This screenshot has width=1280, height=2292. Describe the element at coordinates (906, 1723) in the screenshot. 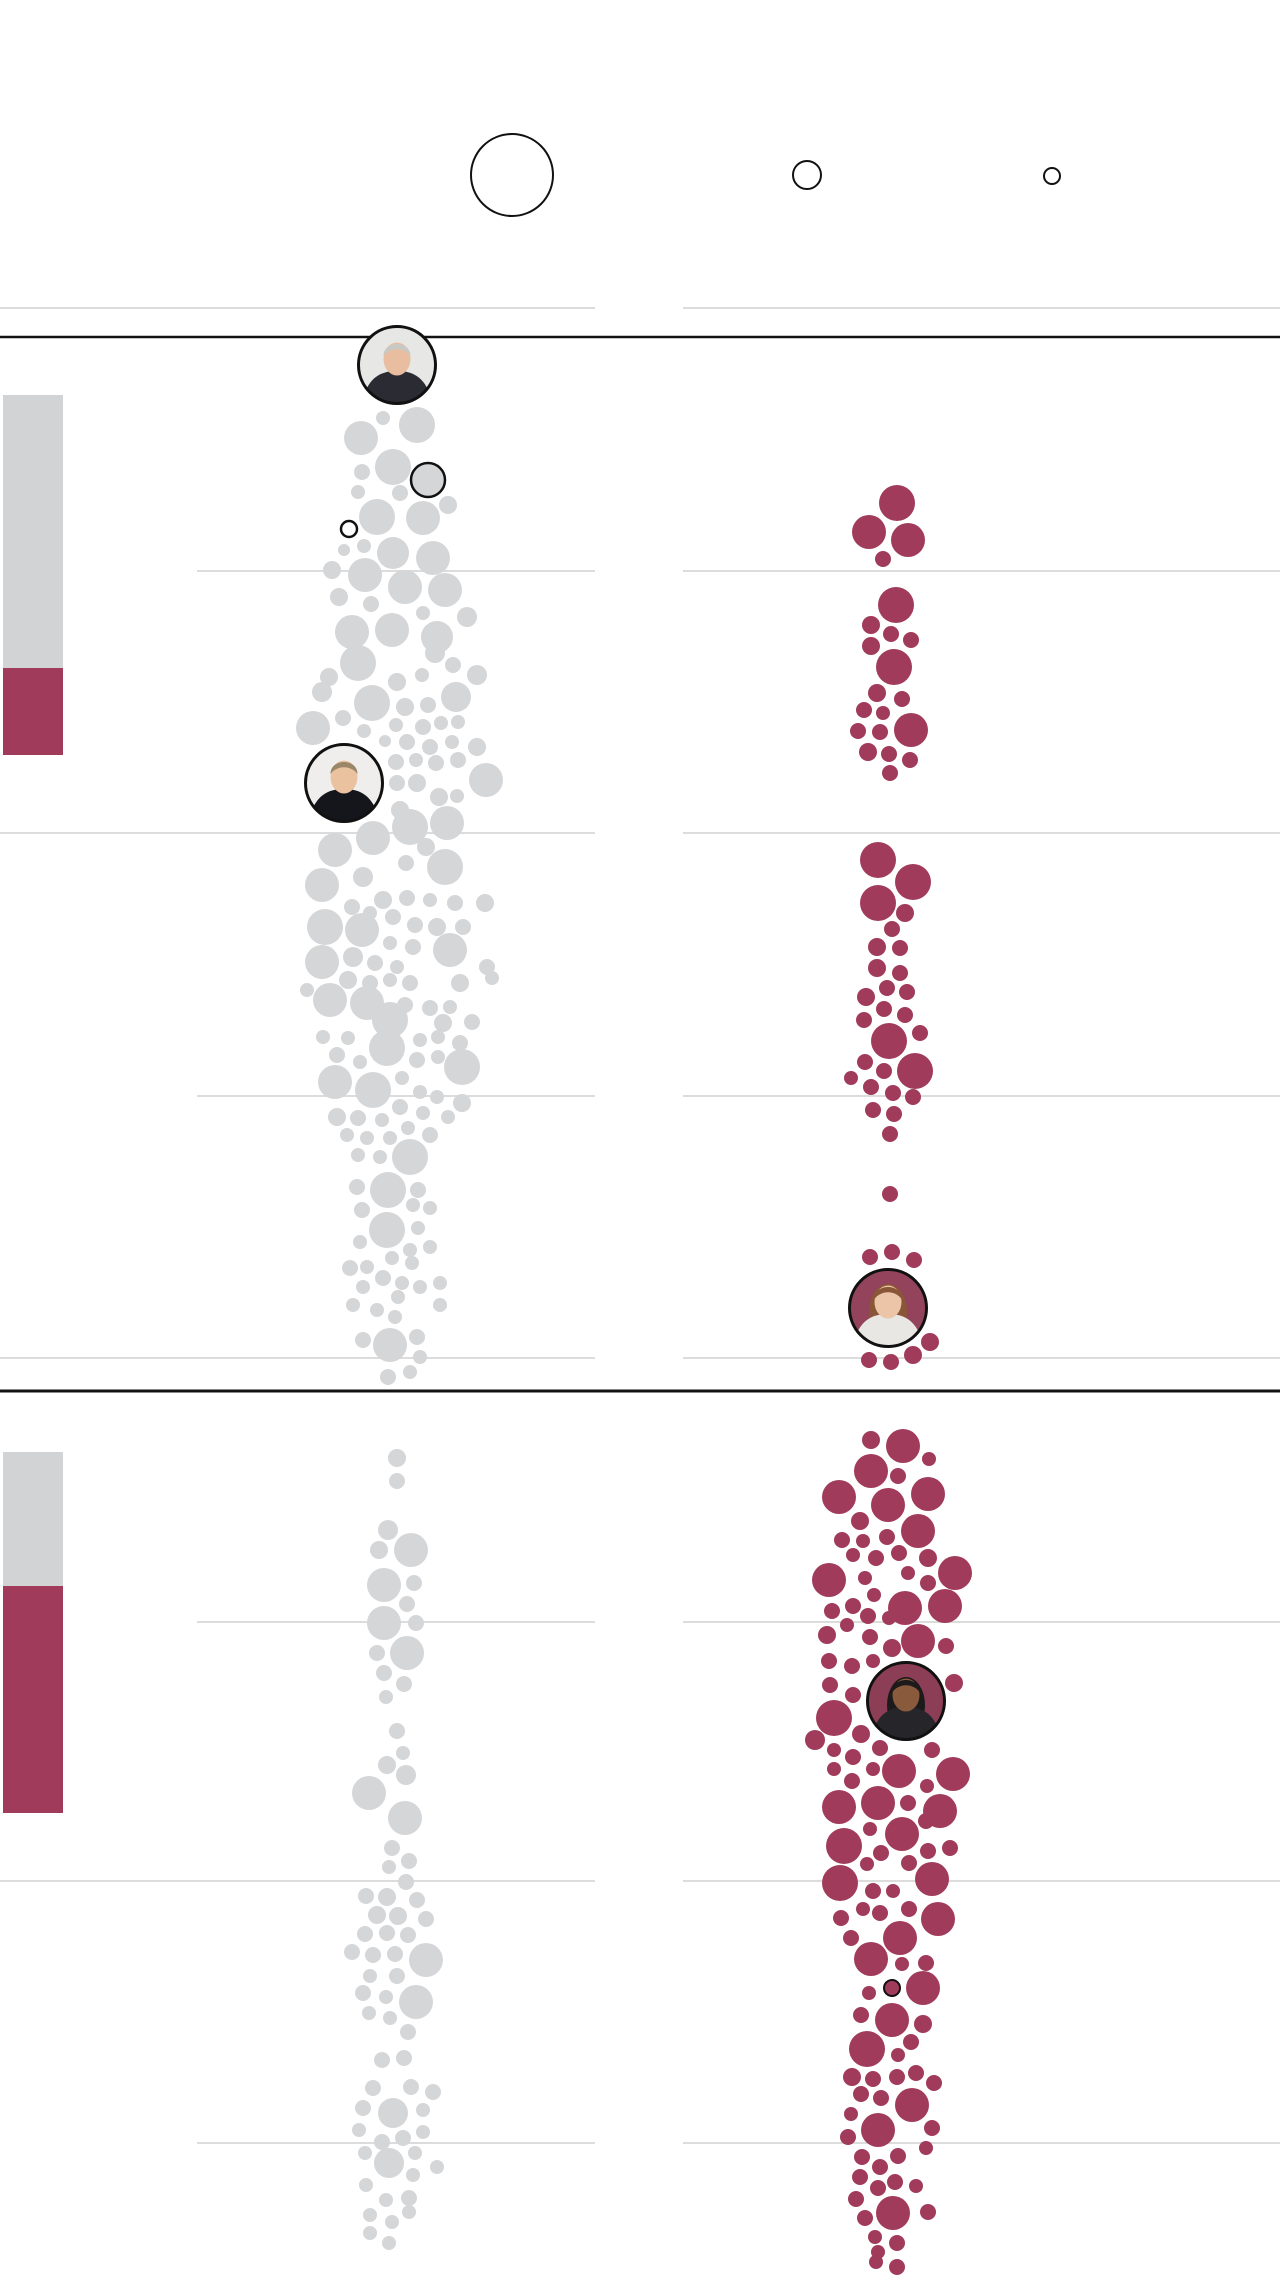

I see `portrait-shoulders` at that location.